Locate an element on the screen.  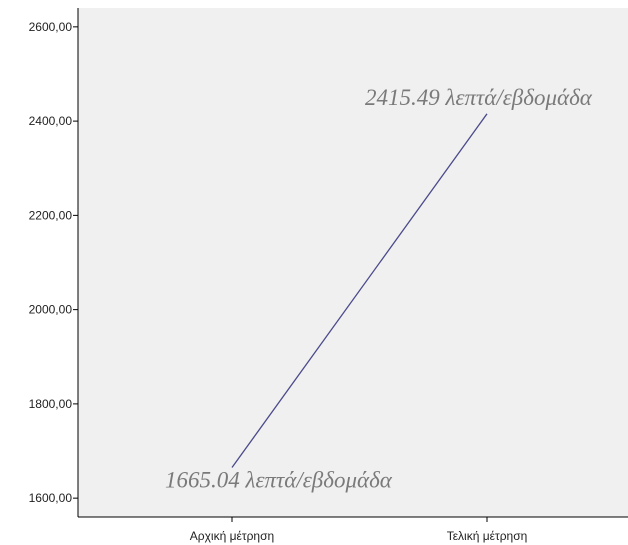
x-axis: Αρχική μέτρηση Τελική μέτρηση is located at coordinates (353, 529).